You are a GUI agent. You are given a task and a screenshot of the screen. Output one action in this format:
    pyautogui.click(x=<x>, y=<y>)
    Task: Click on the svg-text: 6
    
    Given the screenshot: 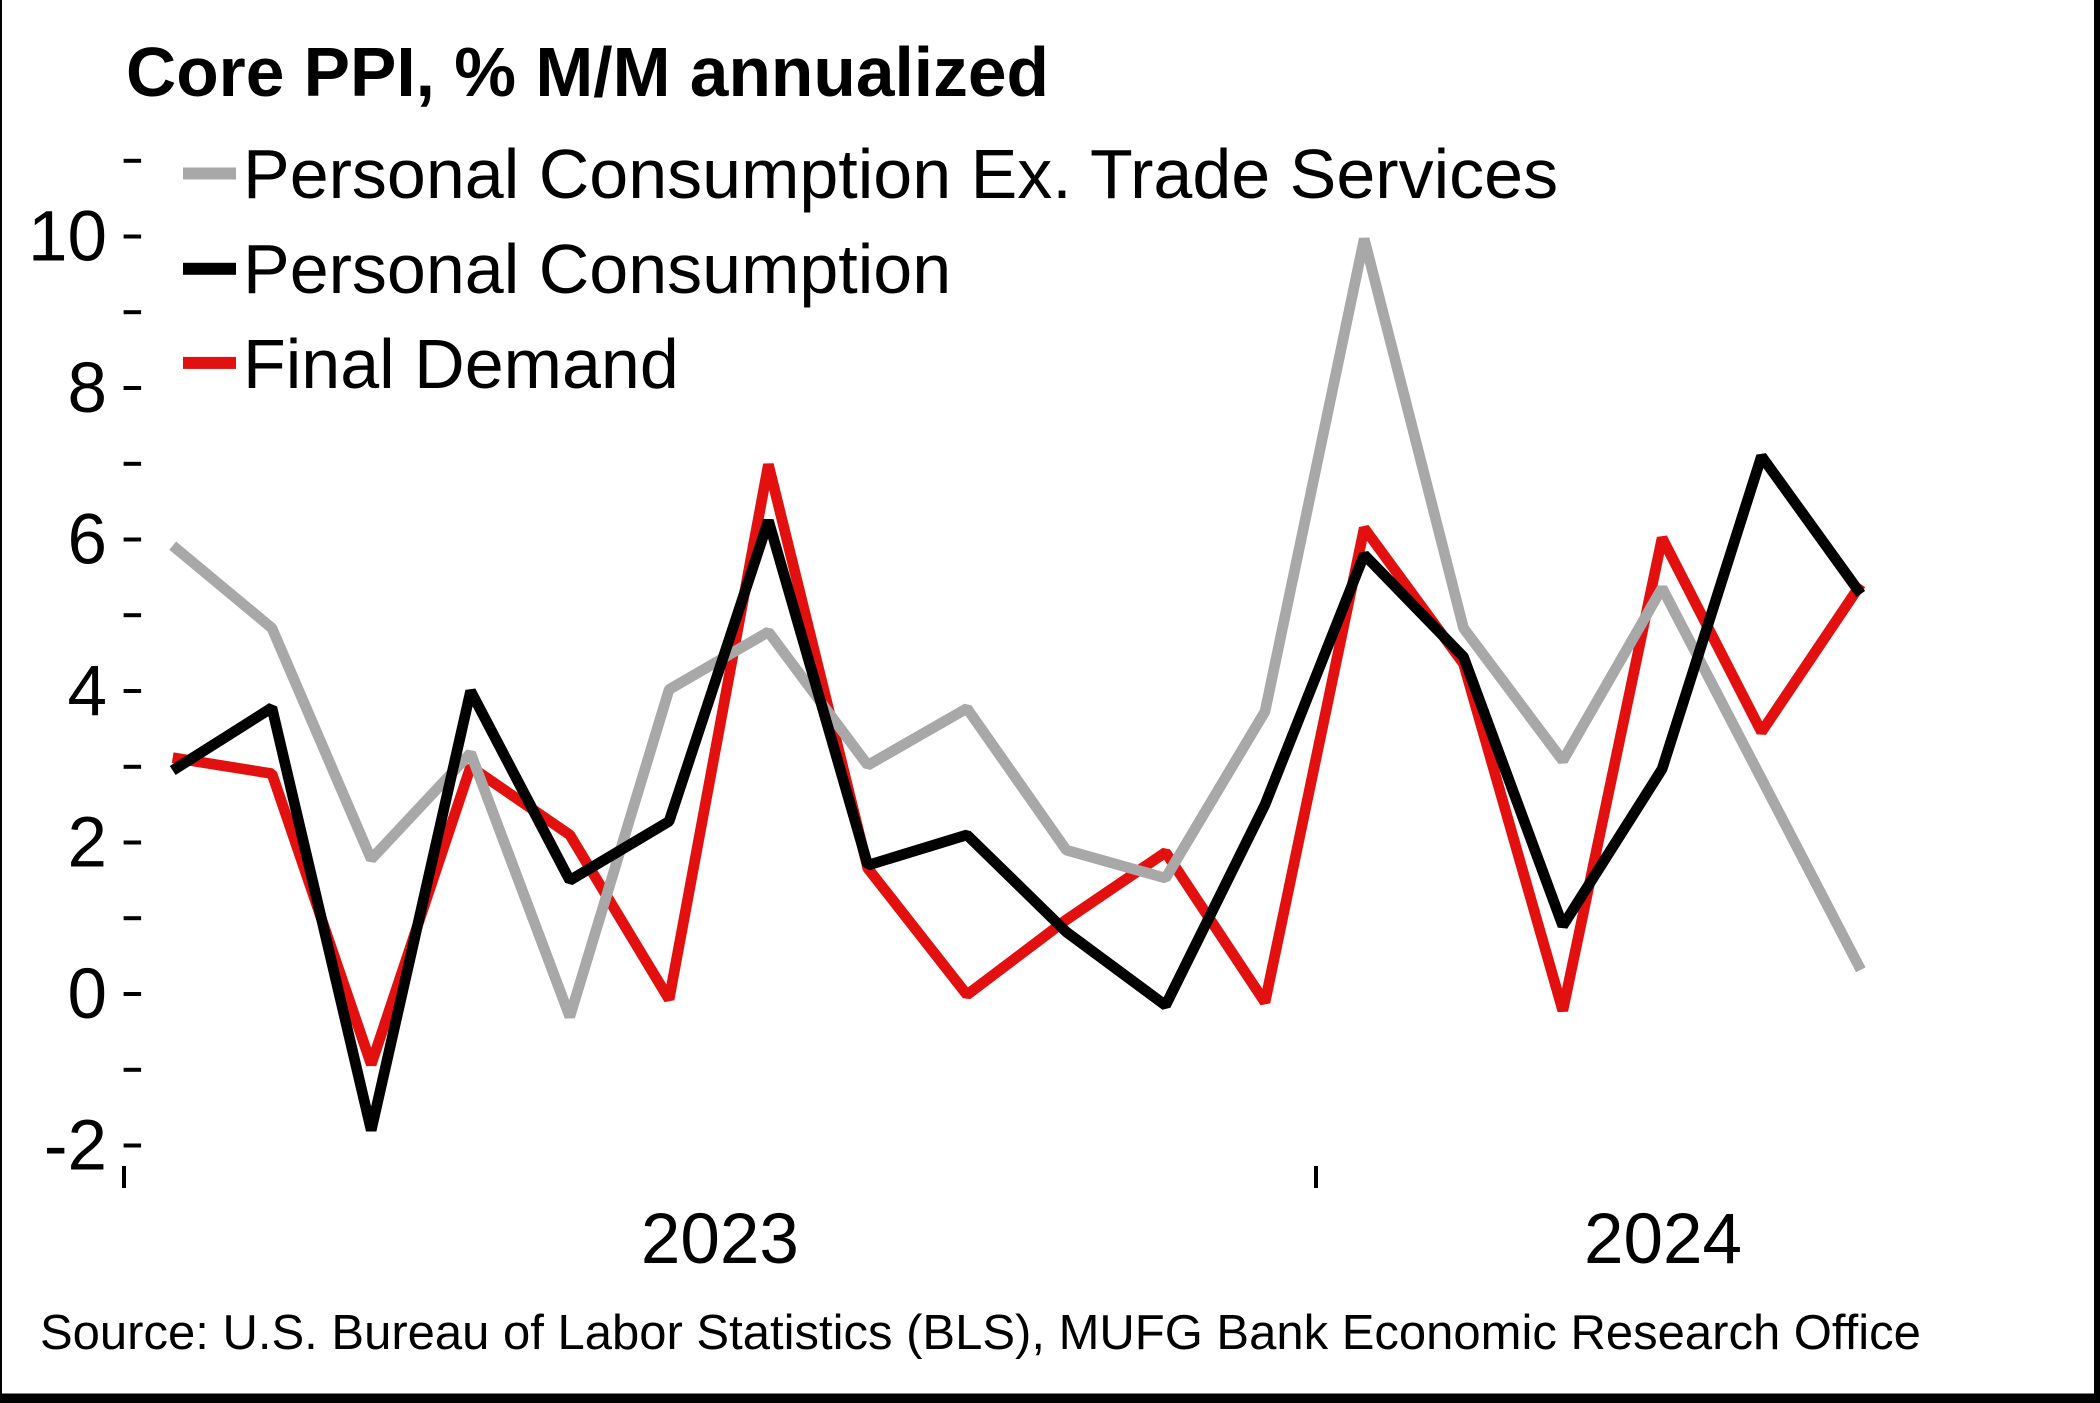 What is the action you would take?
    pyautogui.click(x=88, y=540)
    